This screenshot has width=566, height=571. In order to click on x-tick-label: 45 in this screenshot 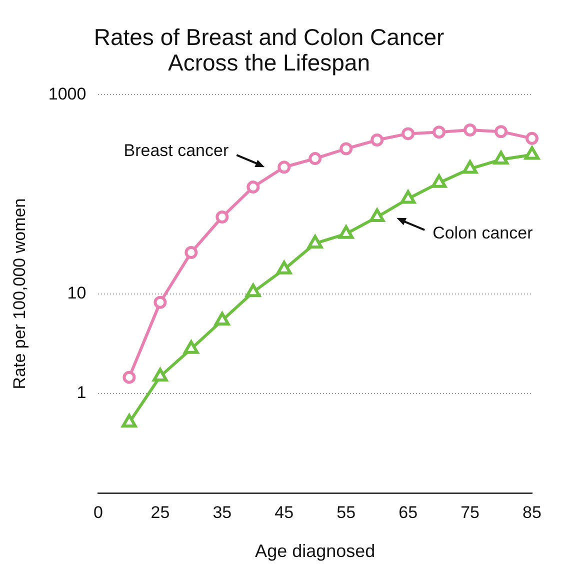, I will do `click(284, 512)`.